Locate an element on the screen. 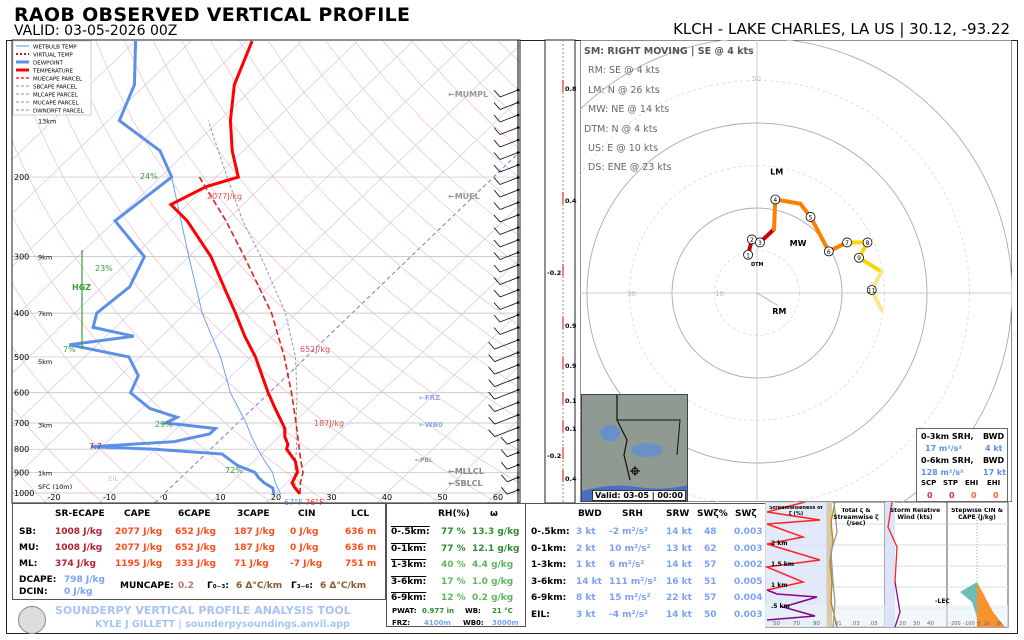 This screenshot has height=640, width=1024. kin-value: 14 kt is located at coordinates (679, 614).